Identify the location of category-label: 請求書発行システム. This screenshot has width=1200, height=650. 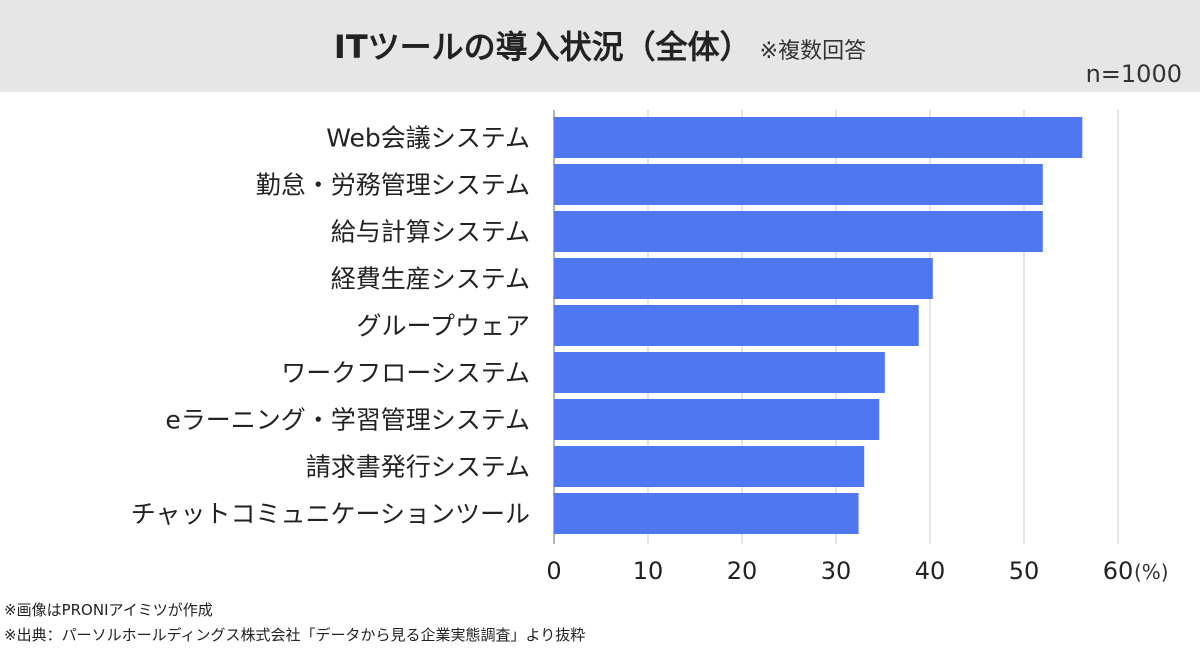
(418, 467).